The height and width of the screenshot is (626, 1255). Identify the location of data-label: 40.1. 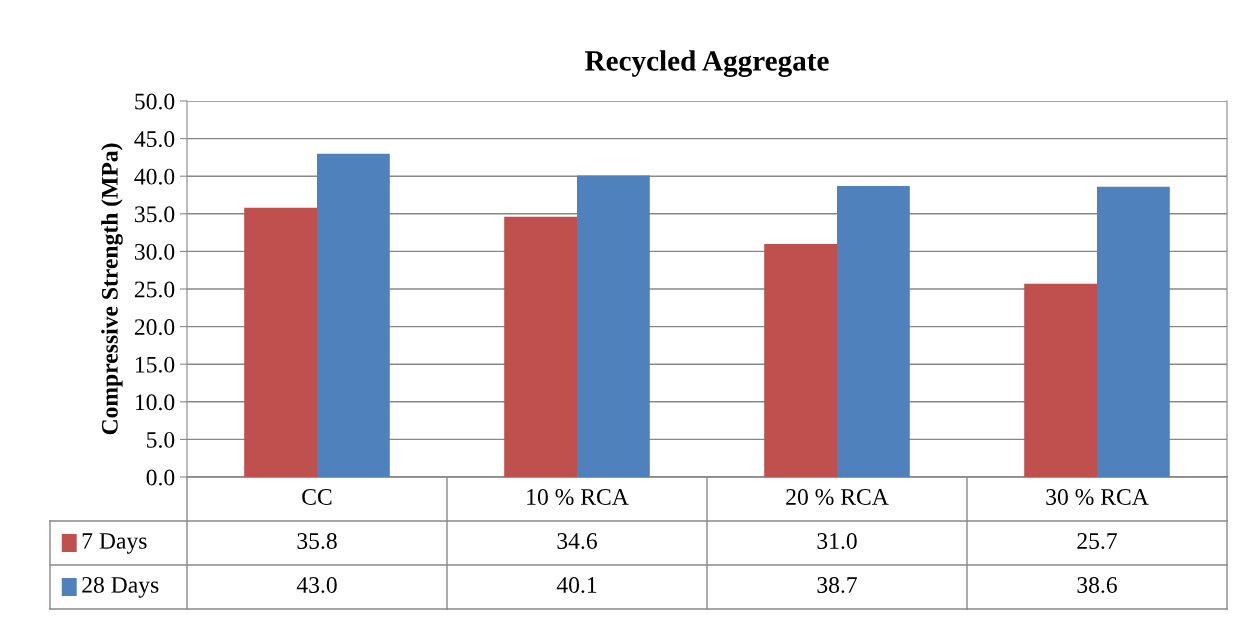
(576, 585).